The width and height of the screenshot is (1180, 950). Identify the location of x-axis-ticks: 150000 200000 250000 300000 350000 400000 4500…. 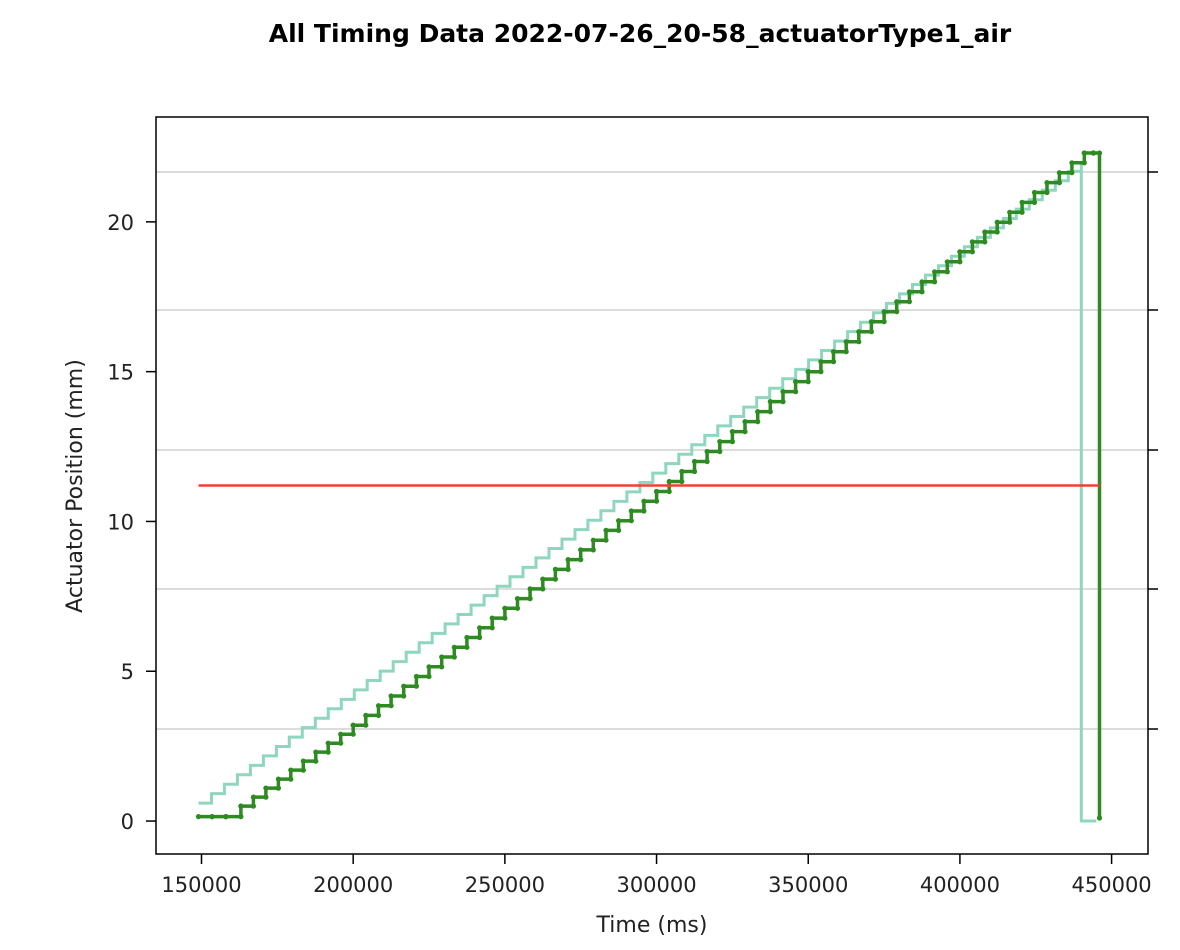
(656, 875).